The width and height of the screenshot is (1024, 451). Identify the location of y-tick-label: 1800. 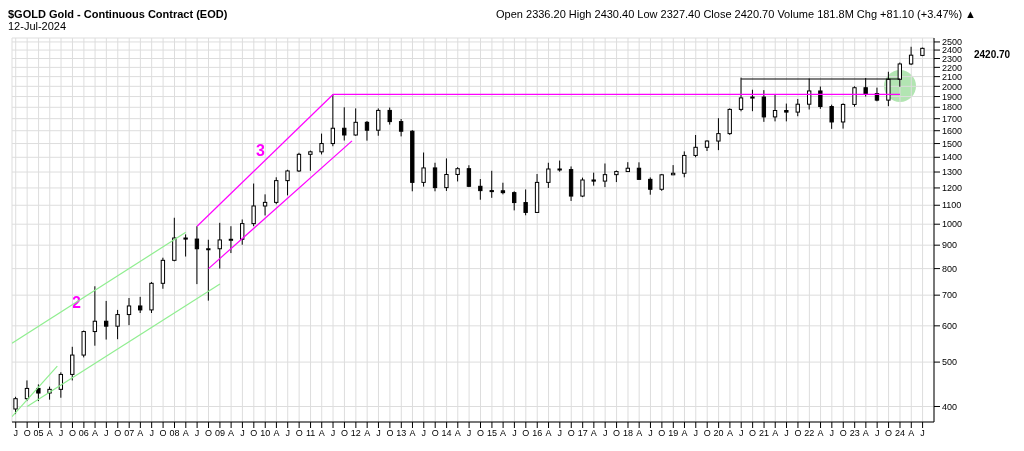
(952, 107).